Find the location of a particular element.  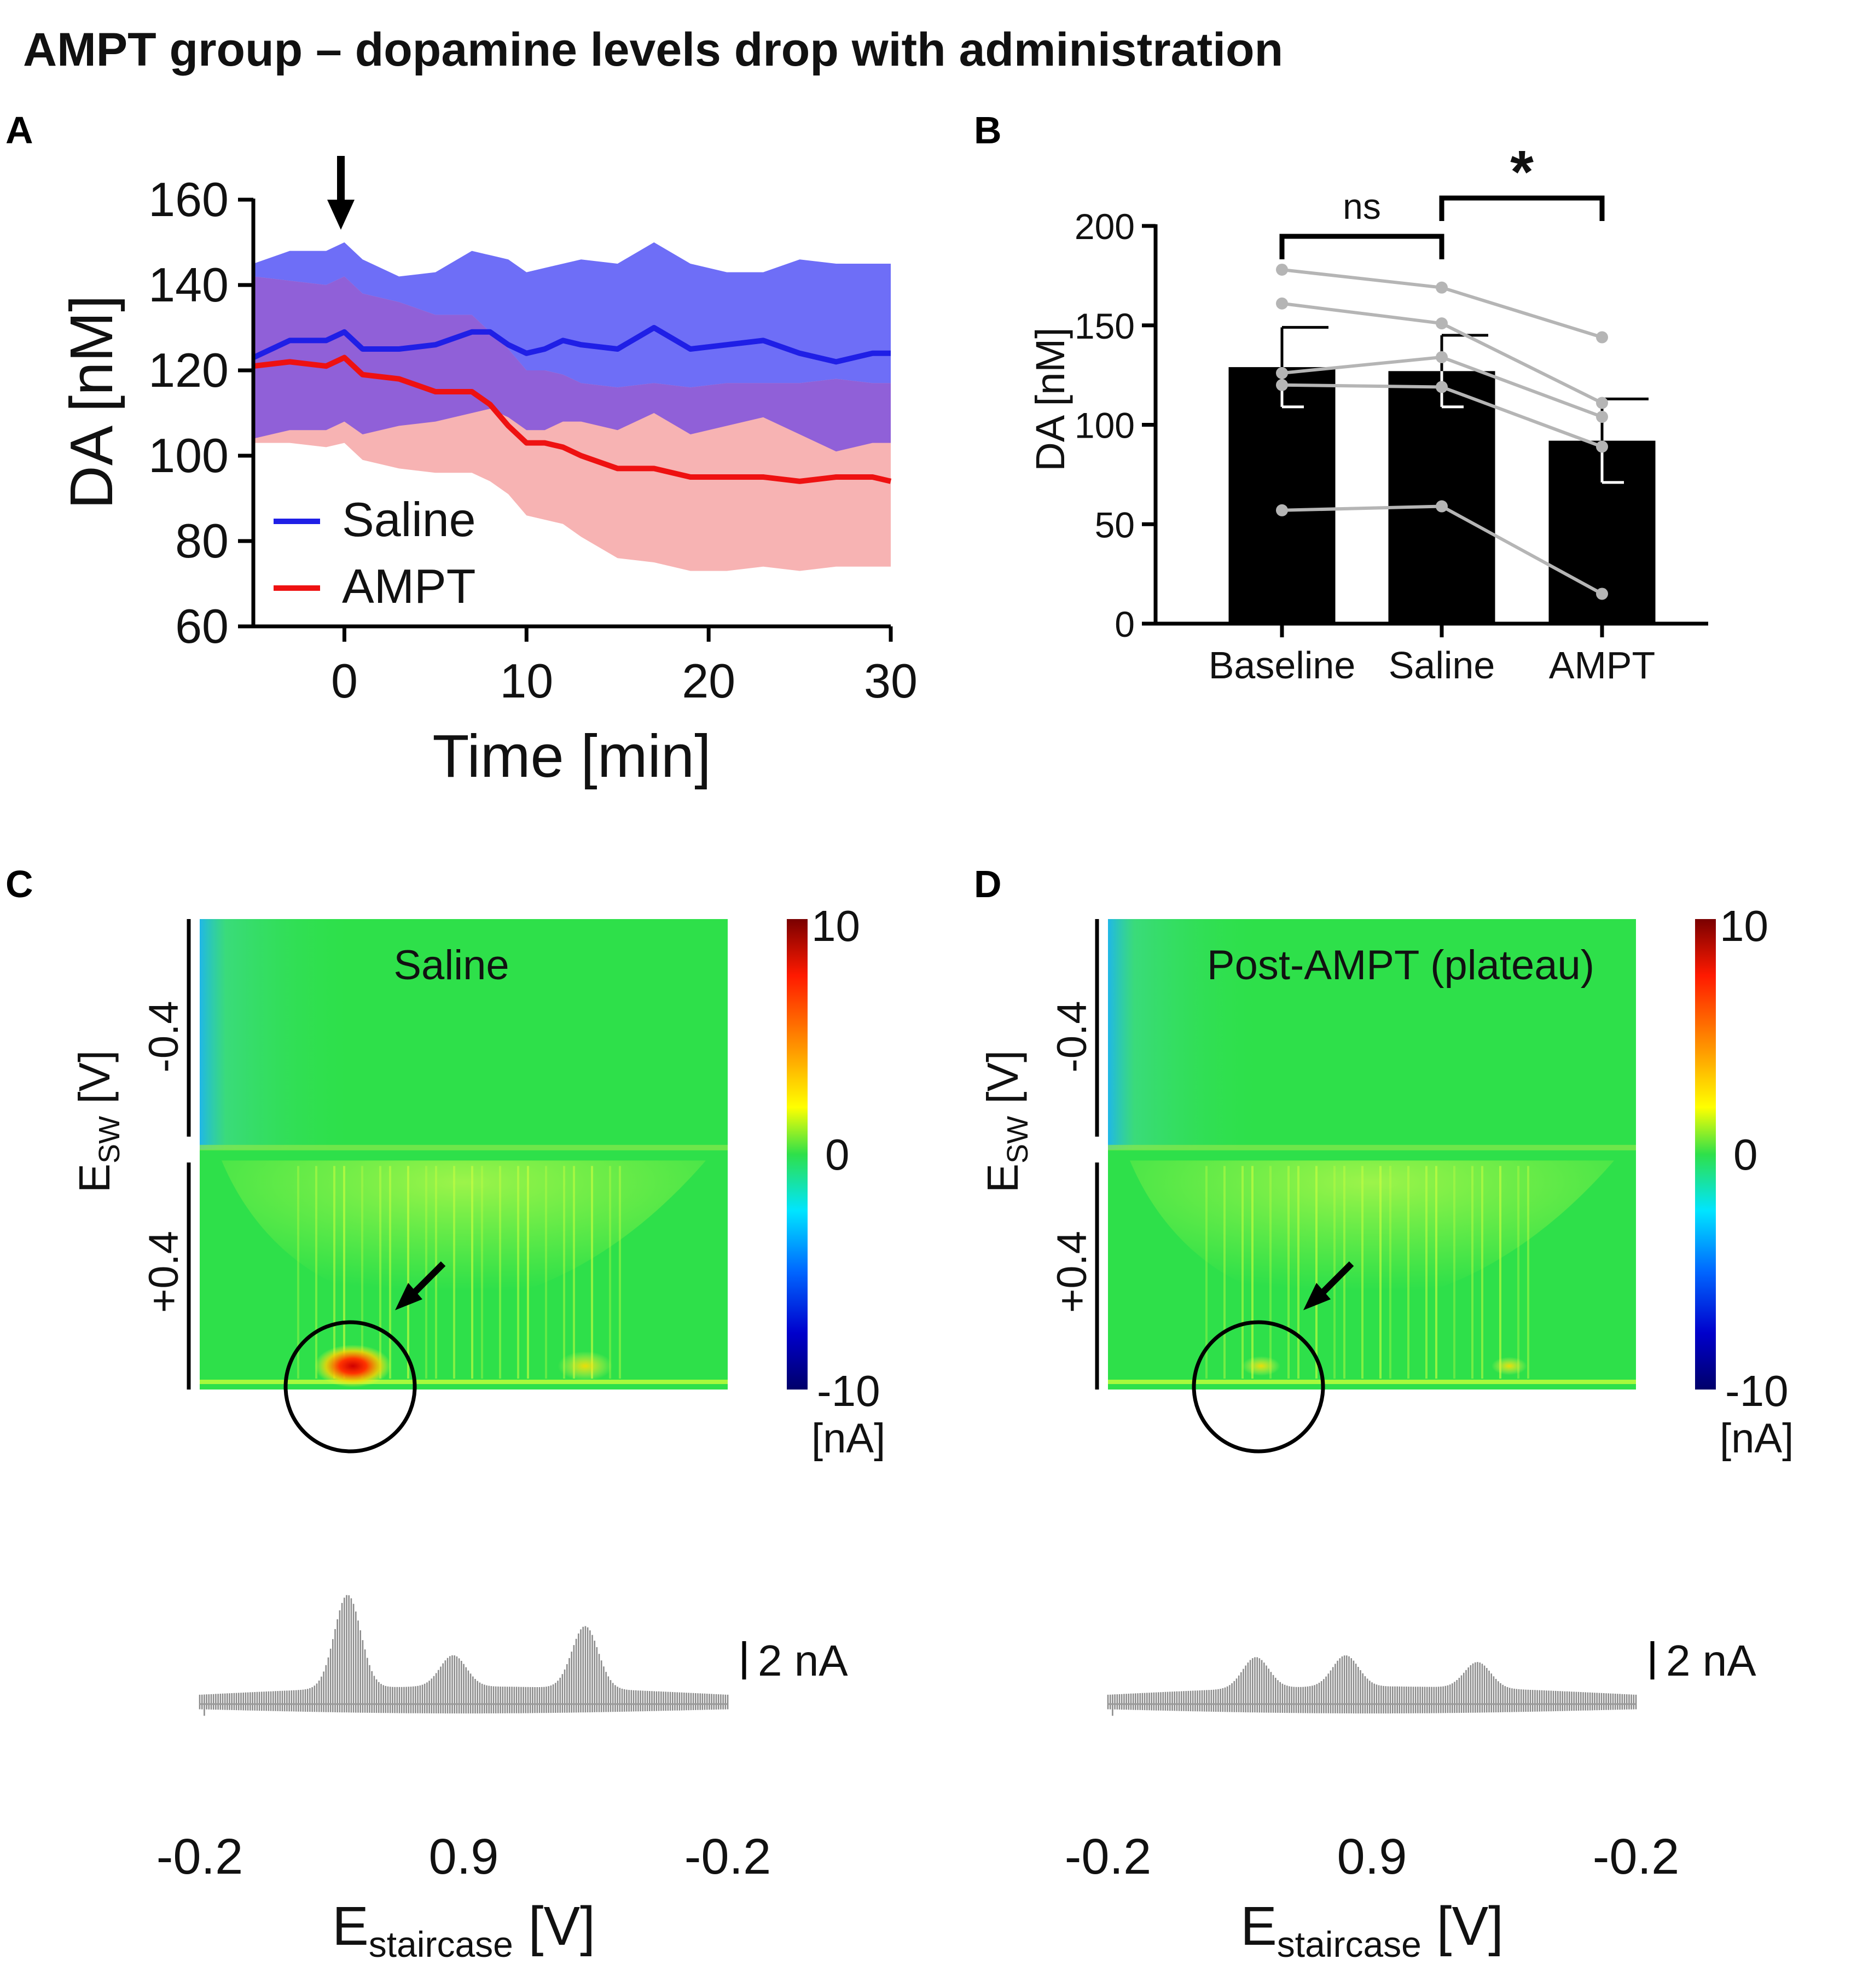

y-axis-label: ESW [V] is located at coordinates (98, 1122).